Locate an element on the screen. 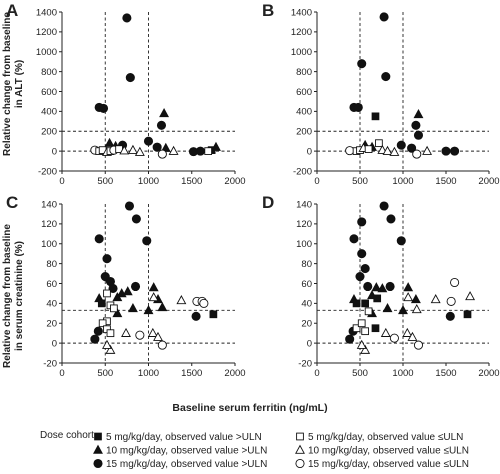 The image size is (500, 474). legend-marker-circle-open is located at coordinates (300, 463).